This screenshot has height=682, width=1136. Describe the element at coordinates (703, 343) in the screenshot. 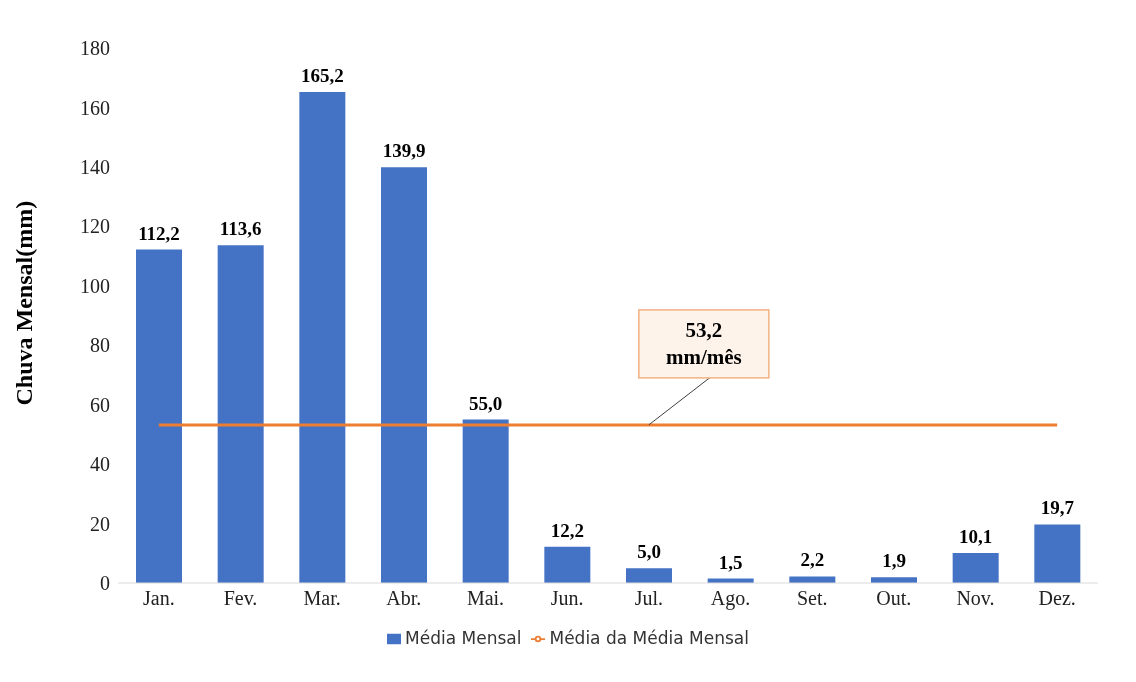

I see `annotation: 53,2 mm/mês` at that location.